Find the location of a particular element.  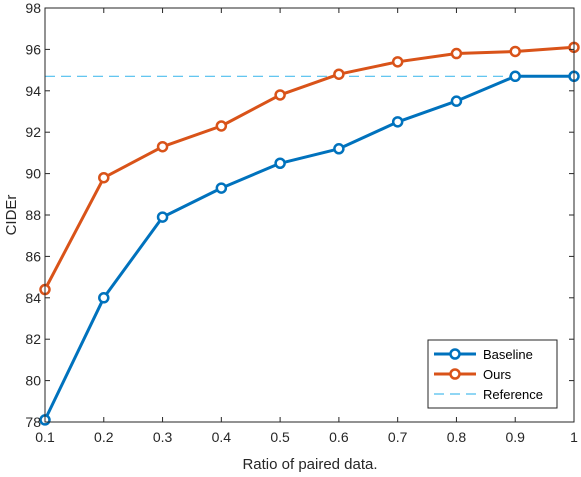

x-tick-label: 0.8 is located at coordinates (457, 437).